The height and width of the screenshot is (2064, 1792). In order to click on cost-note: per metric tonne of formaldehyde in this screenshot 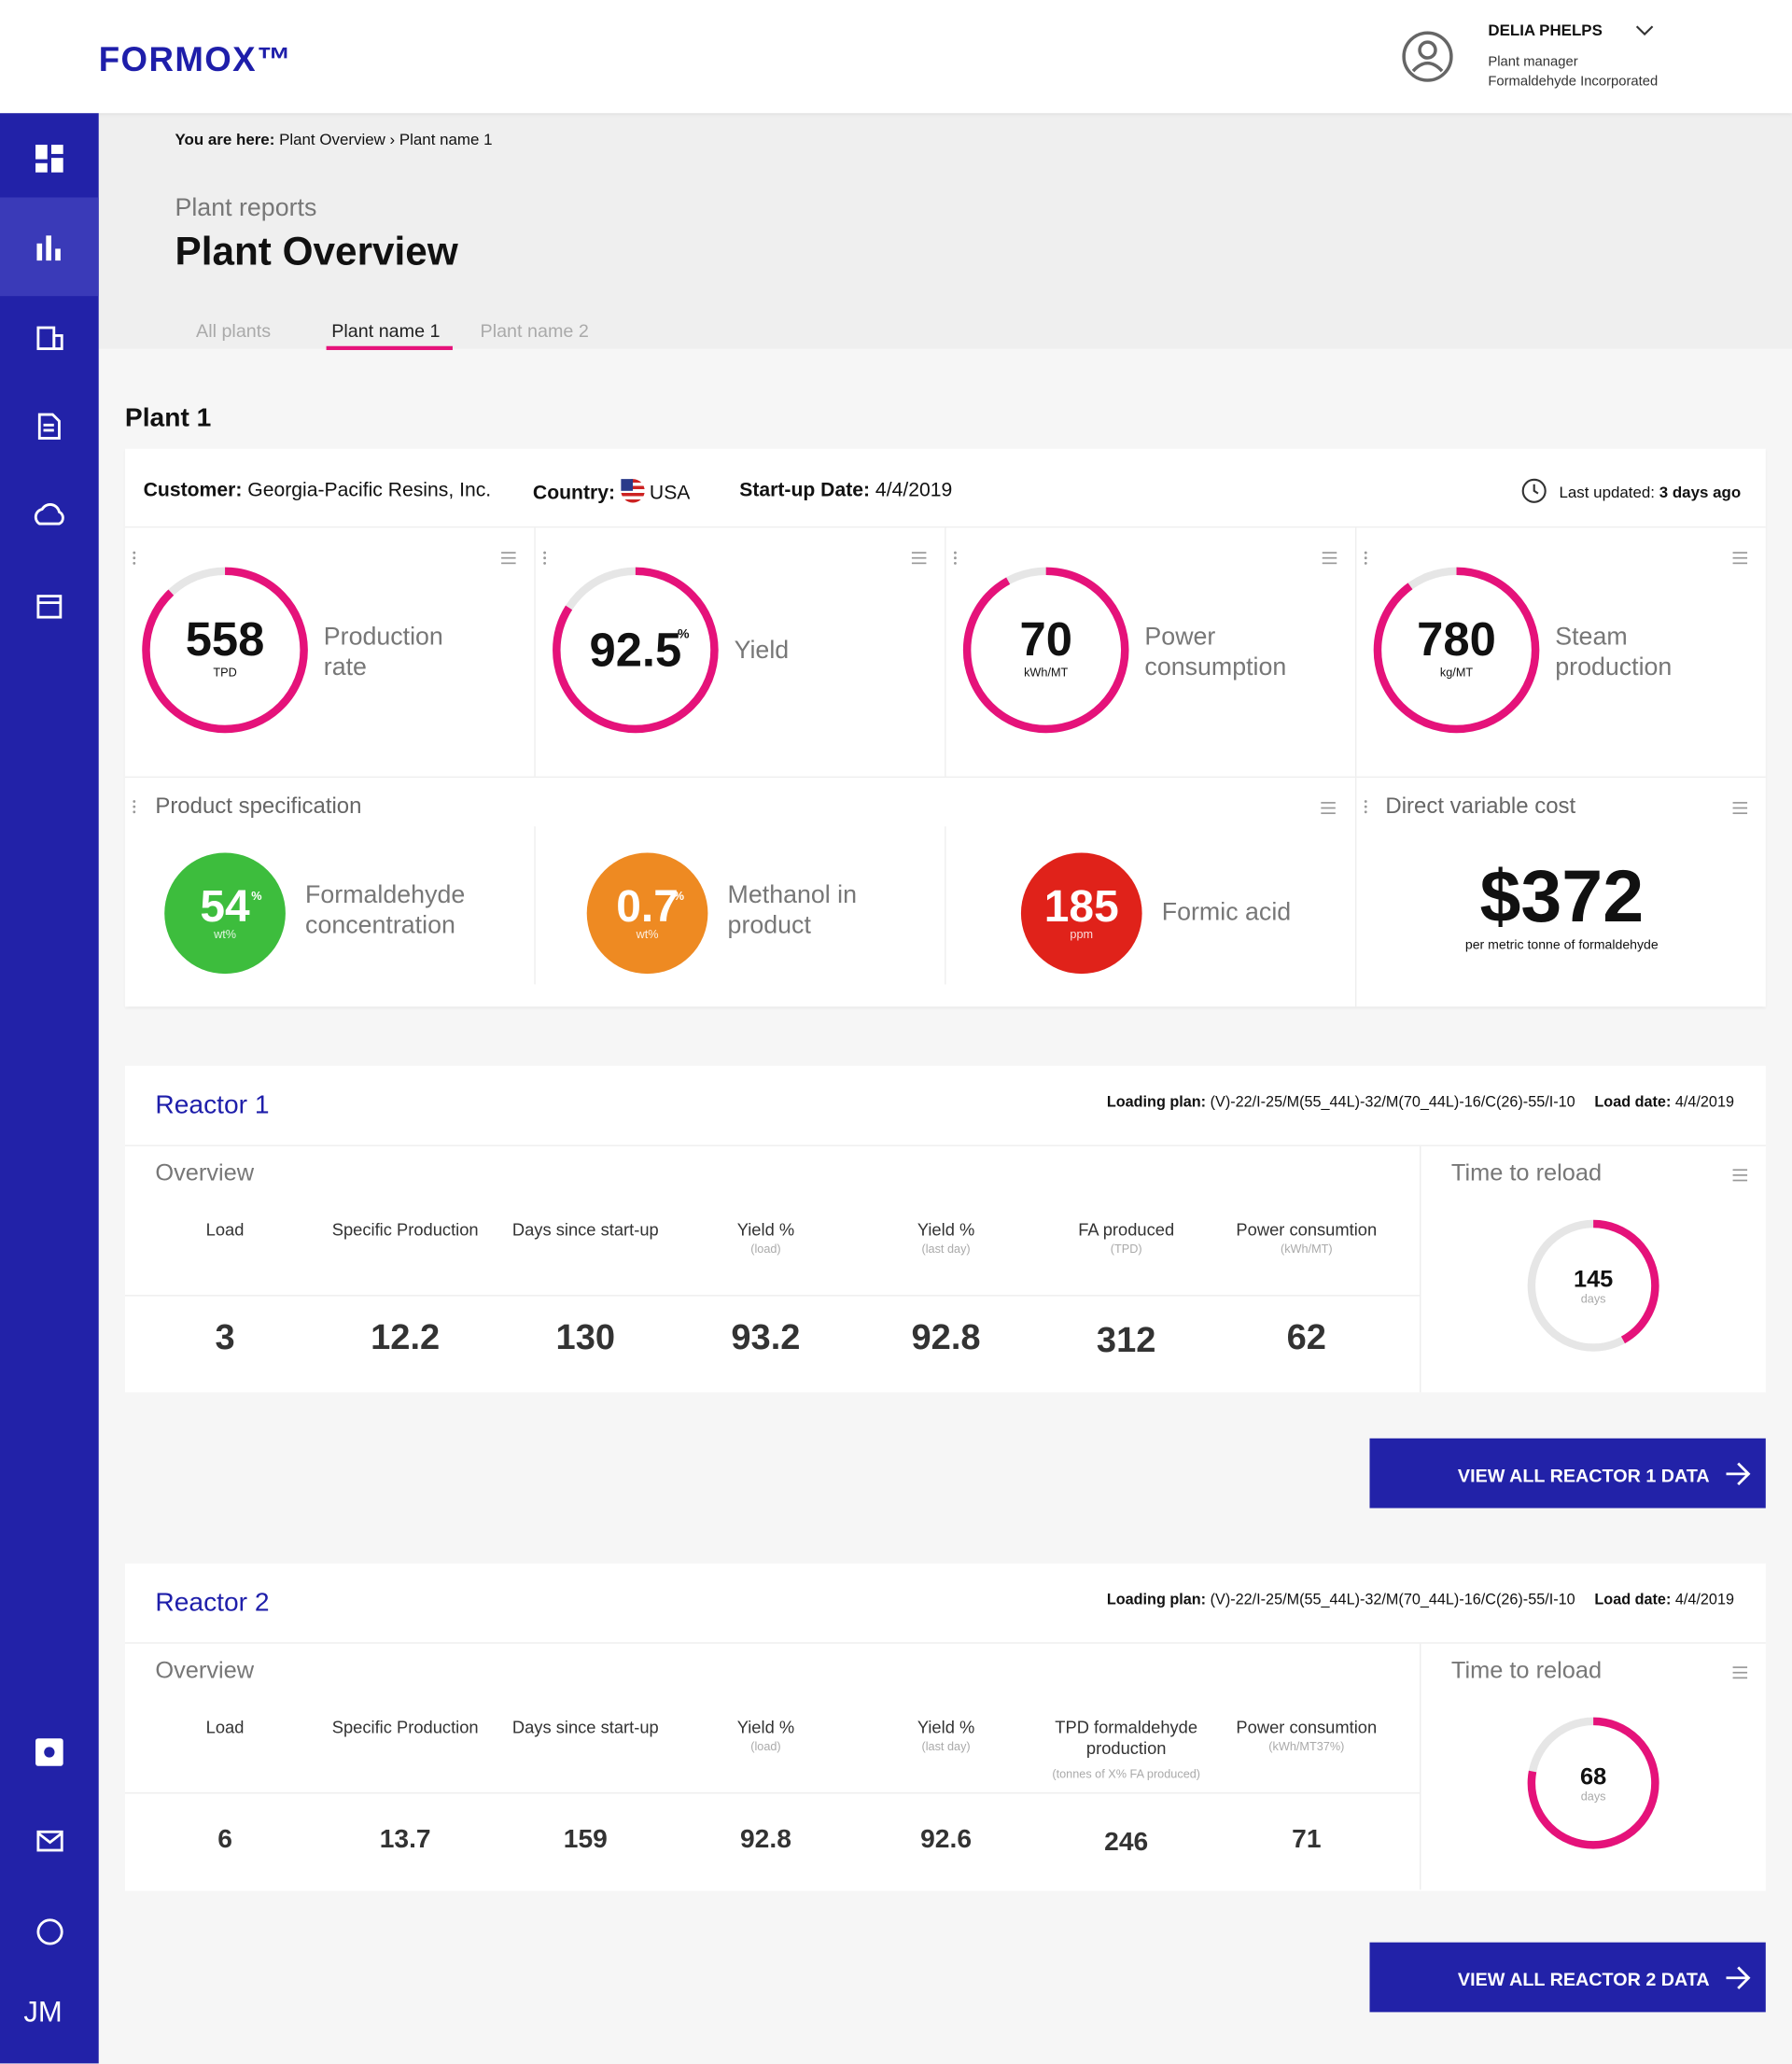, I will do `click(1561, 945)`.